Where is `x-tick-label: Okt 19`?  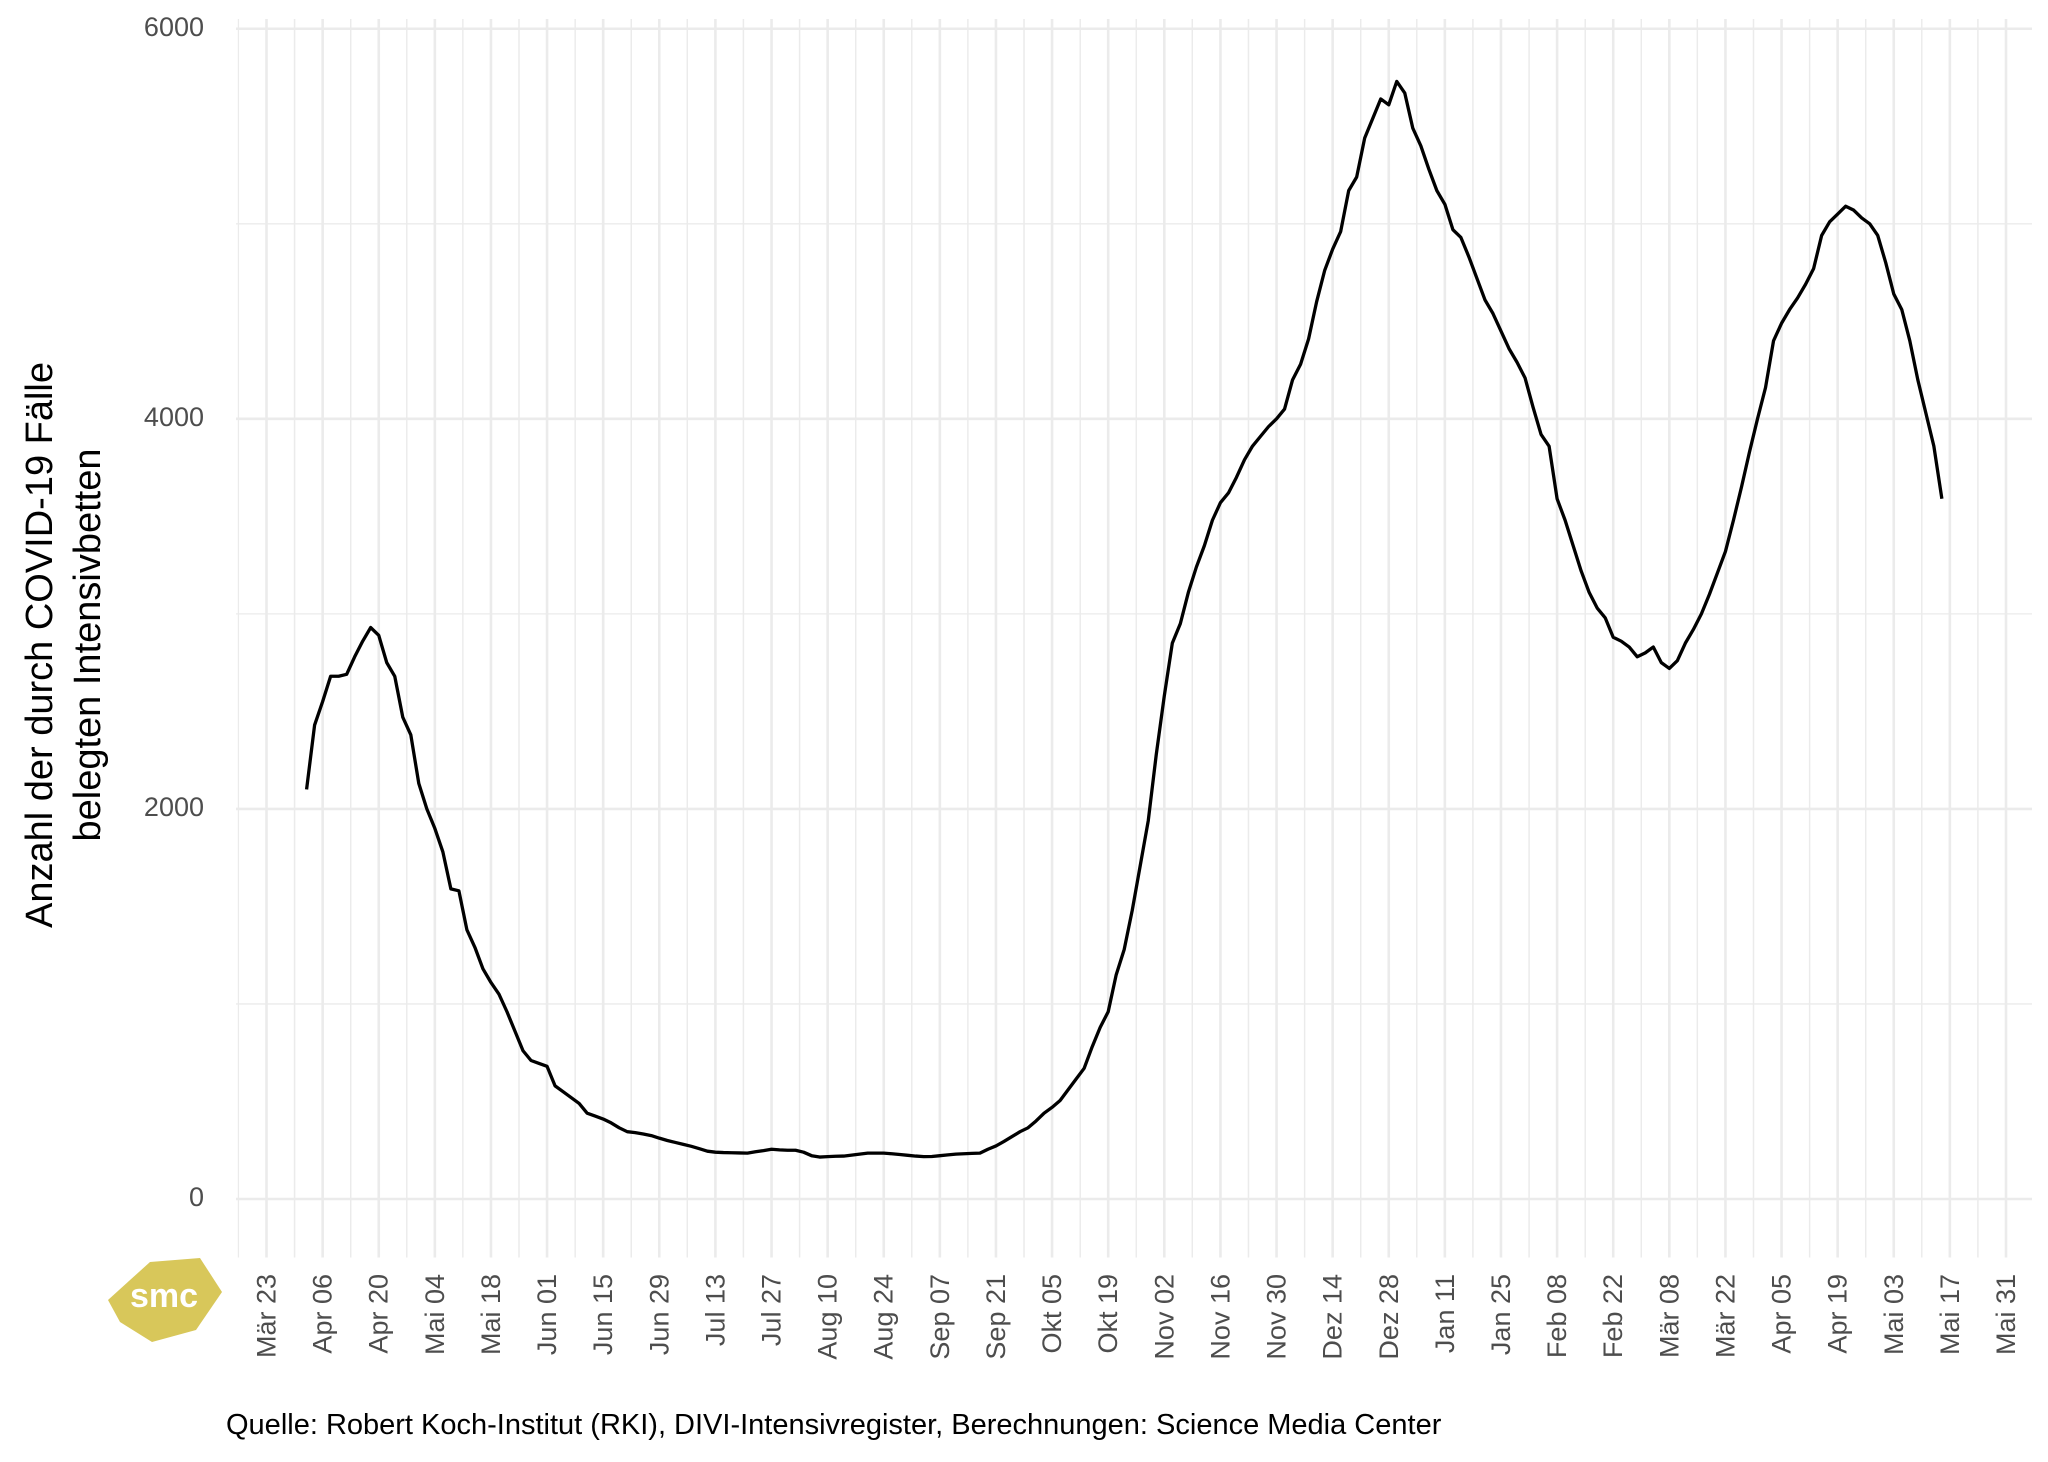 x-tick-label: Okt 19 is located at coordinates (1108, 1314).